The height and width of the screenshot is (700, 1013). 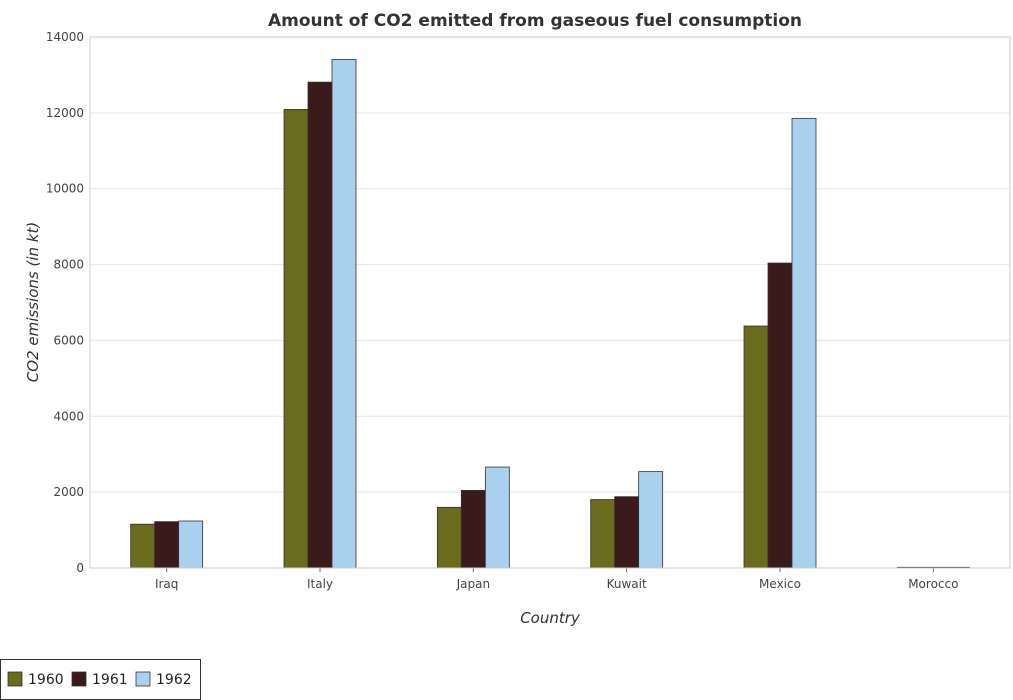 I want to click on bar-mexico-1961, so click(x=780, y=415).